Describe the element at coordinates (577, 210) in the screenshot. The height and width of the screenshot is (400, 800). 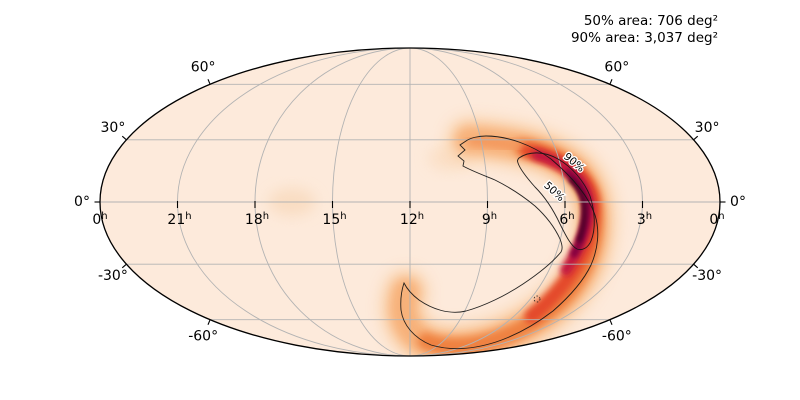
I see `probability-band` at that location.